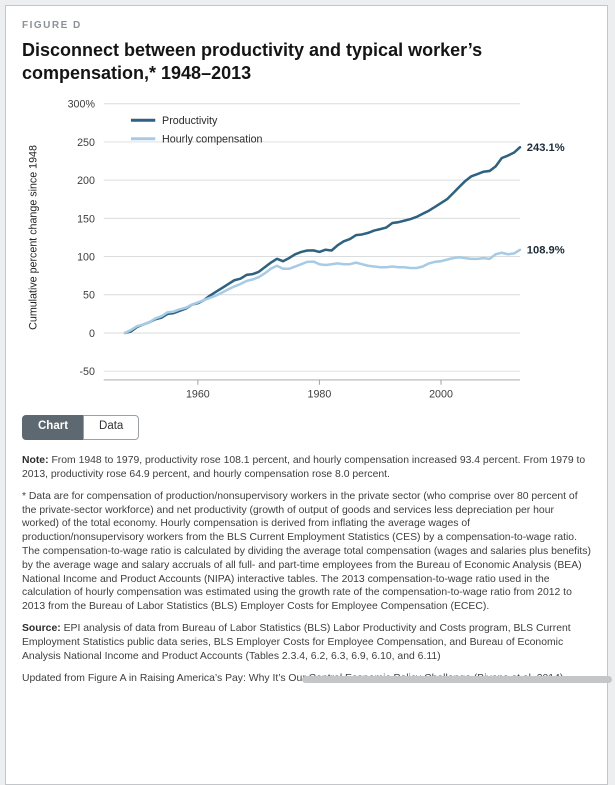 The height and width of the screenshot is (785, 615). I want to click on y-tick-label: 300%, so click(82, 105).